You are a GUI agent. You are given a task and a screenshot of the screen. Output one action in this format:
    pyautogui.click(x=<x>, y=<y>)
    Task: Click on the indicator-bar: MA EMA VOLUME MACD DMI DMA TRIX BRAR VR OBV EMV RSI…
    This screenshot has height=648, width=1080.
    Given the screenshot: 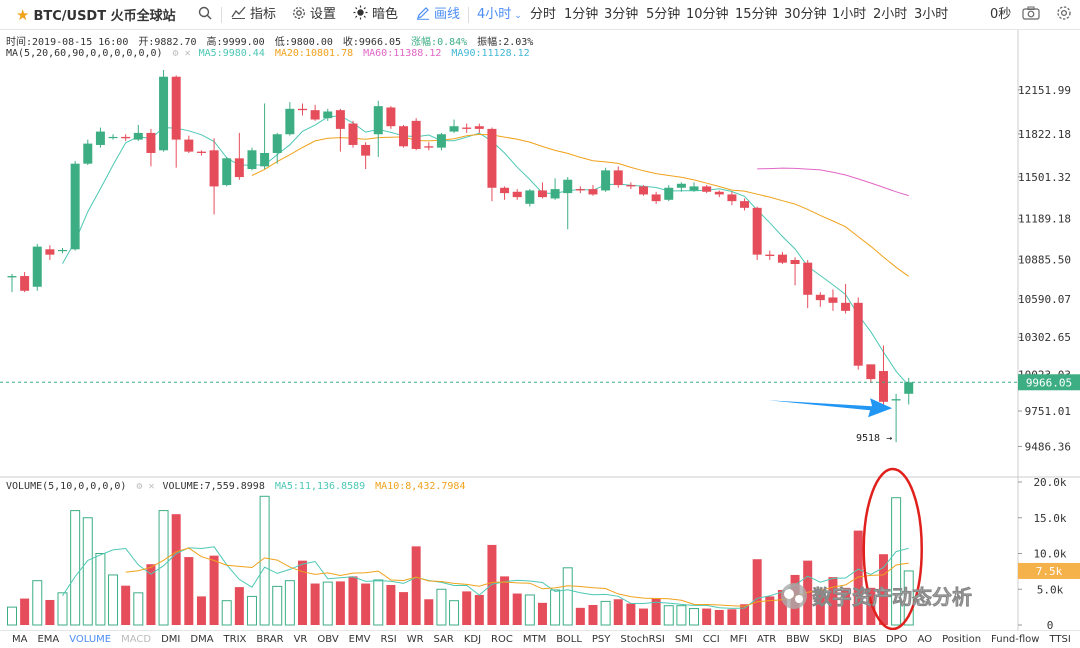 What is the action you would take?
    pyautogui.click(x=540, y=639)
    